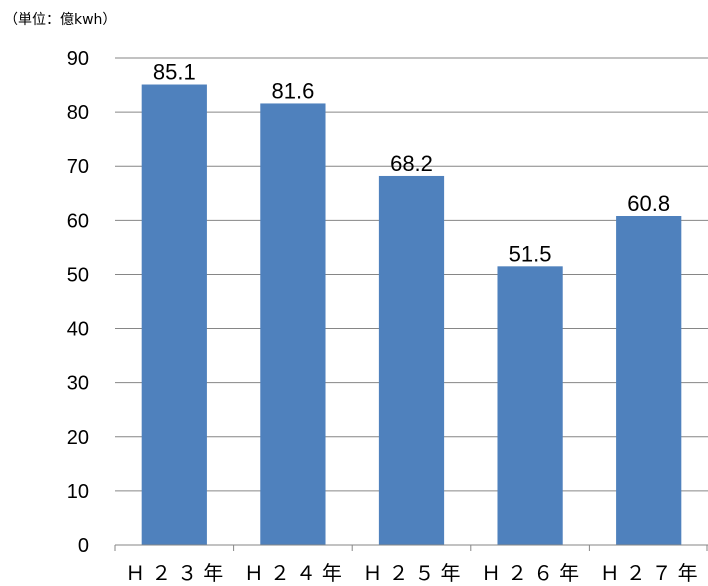 The width and height of the screenshot is (708, 586). I want to click on x-tick-label: Ｈ２４年, so click(296, 573).